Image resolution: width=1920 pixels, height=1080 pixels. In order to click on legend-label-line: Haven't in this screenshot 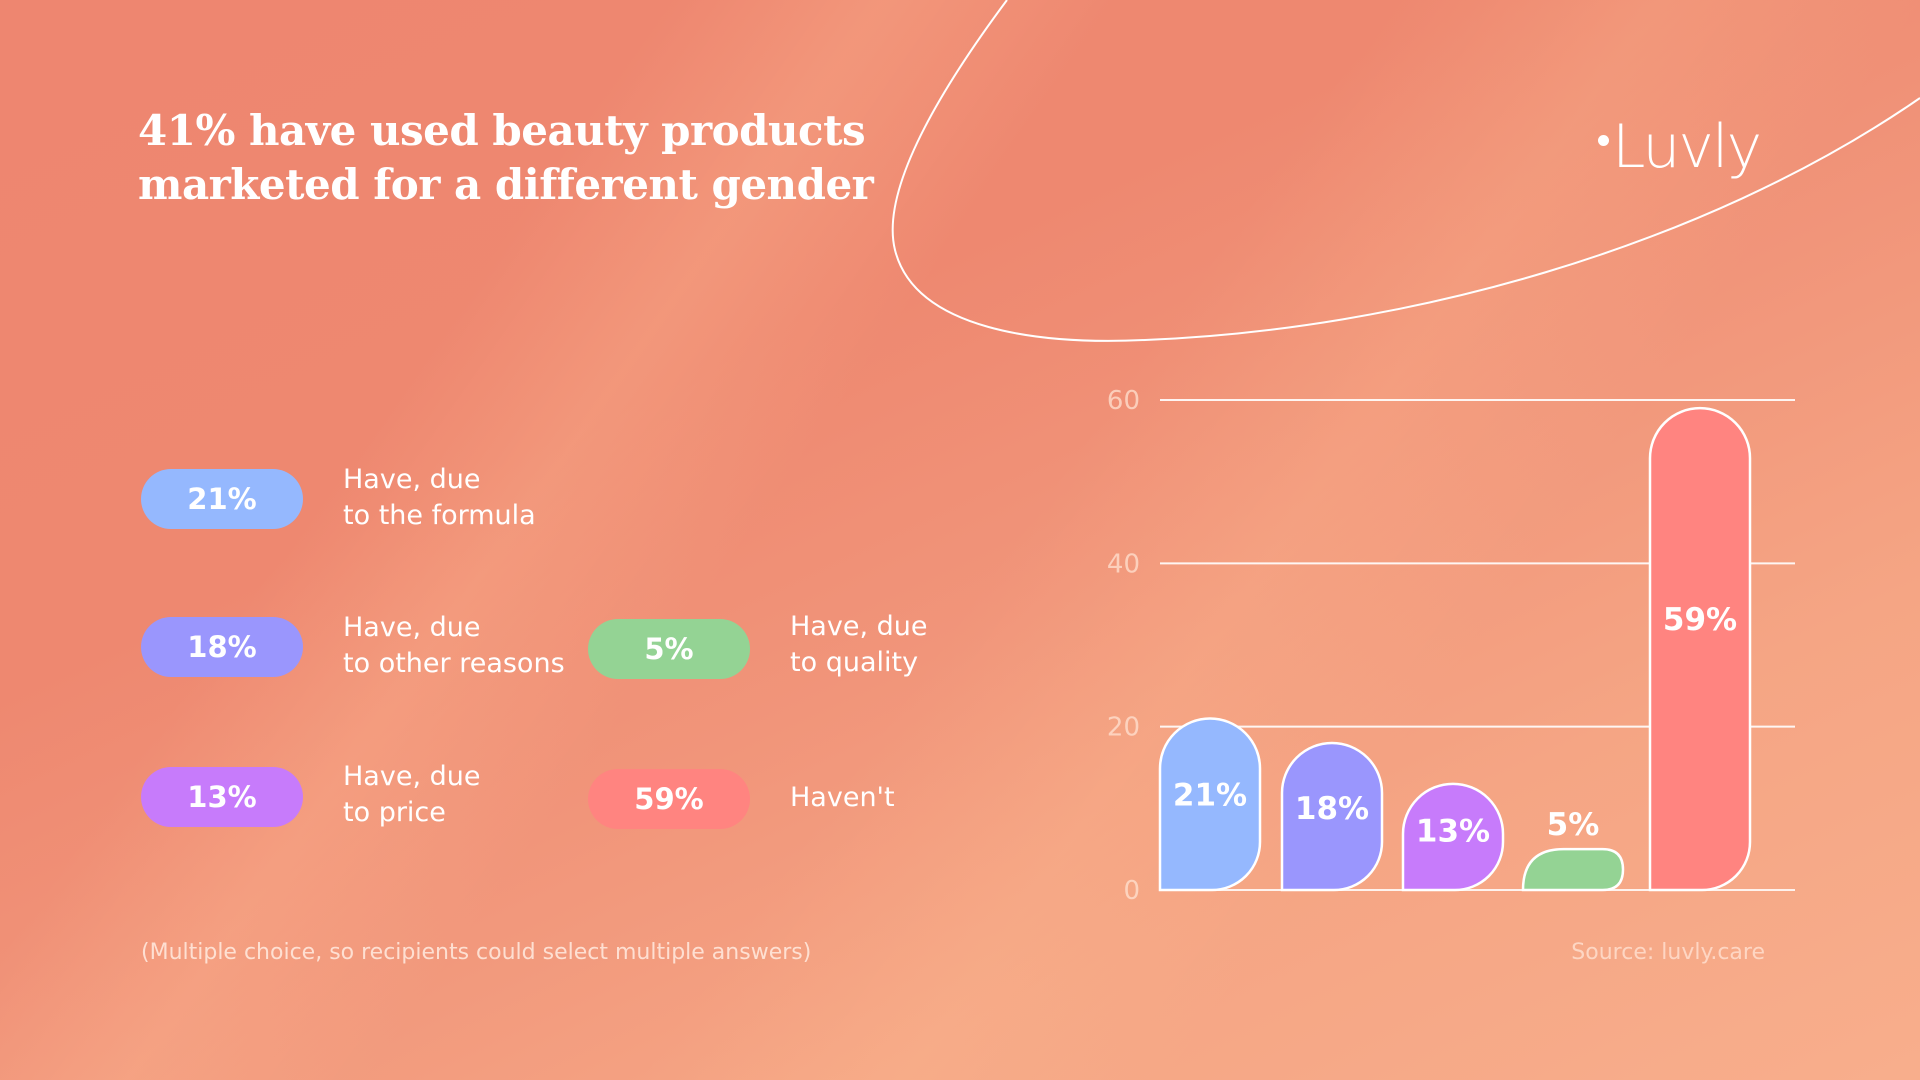, I will do `click(842, 797)`.